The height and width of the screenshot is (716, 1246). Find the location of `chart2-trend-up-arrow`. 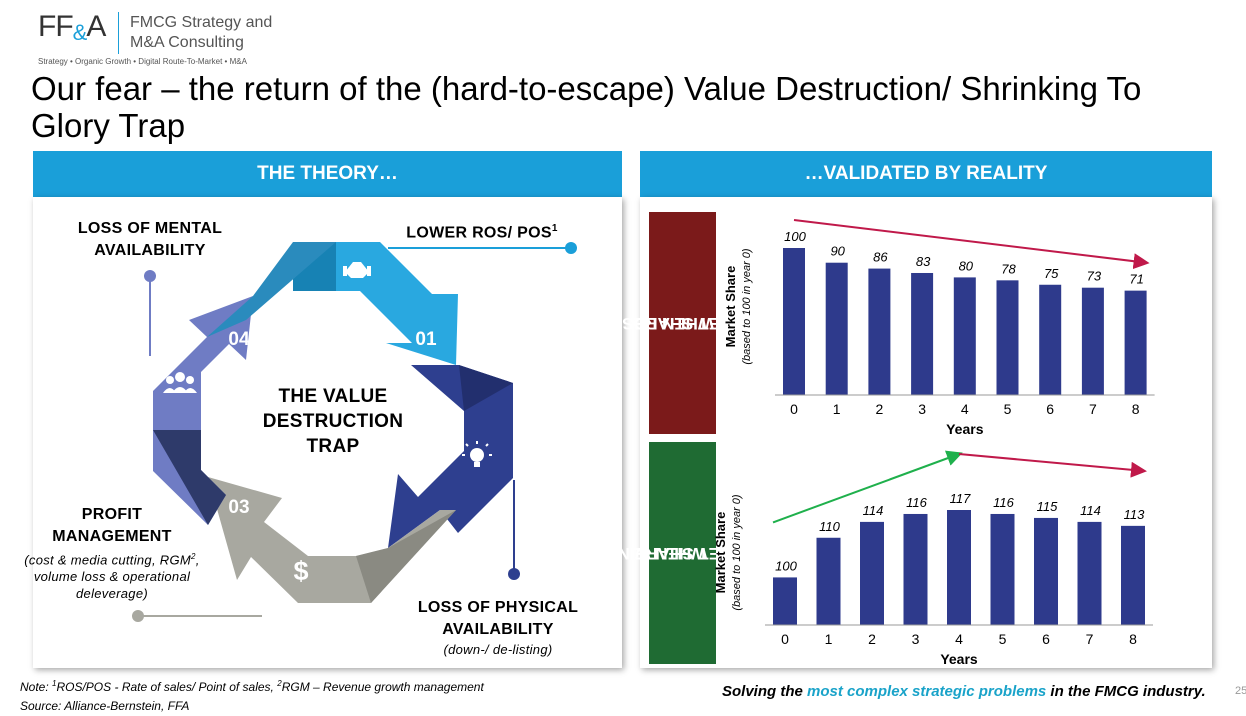

chart2-trend-up-arrow is located at coordinates (867, 487).